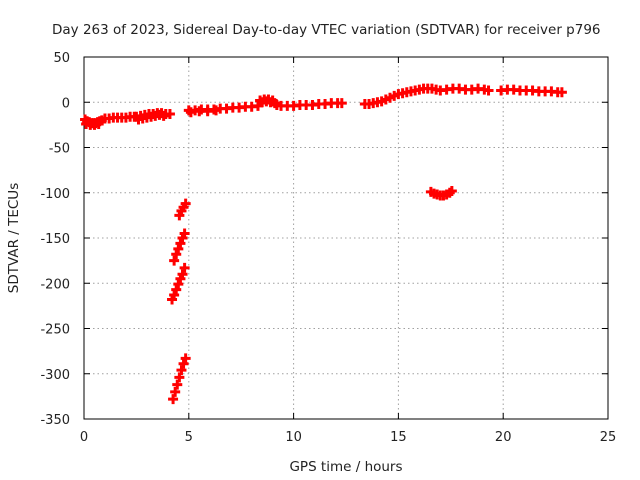 This screenshot has width=640, height=480. I want to click on x-tick-label: 20, so click(503, 437).